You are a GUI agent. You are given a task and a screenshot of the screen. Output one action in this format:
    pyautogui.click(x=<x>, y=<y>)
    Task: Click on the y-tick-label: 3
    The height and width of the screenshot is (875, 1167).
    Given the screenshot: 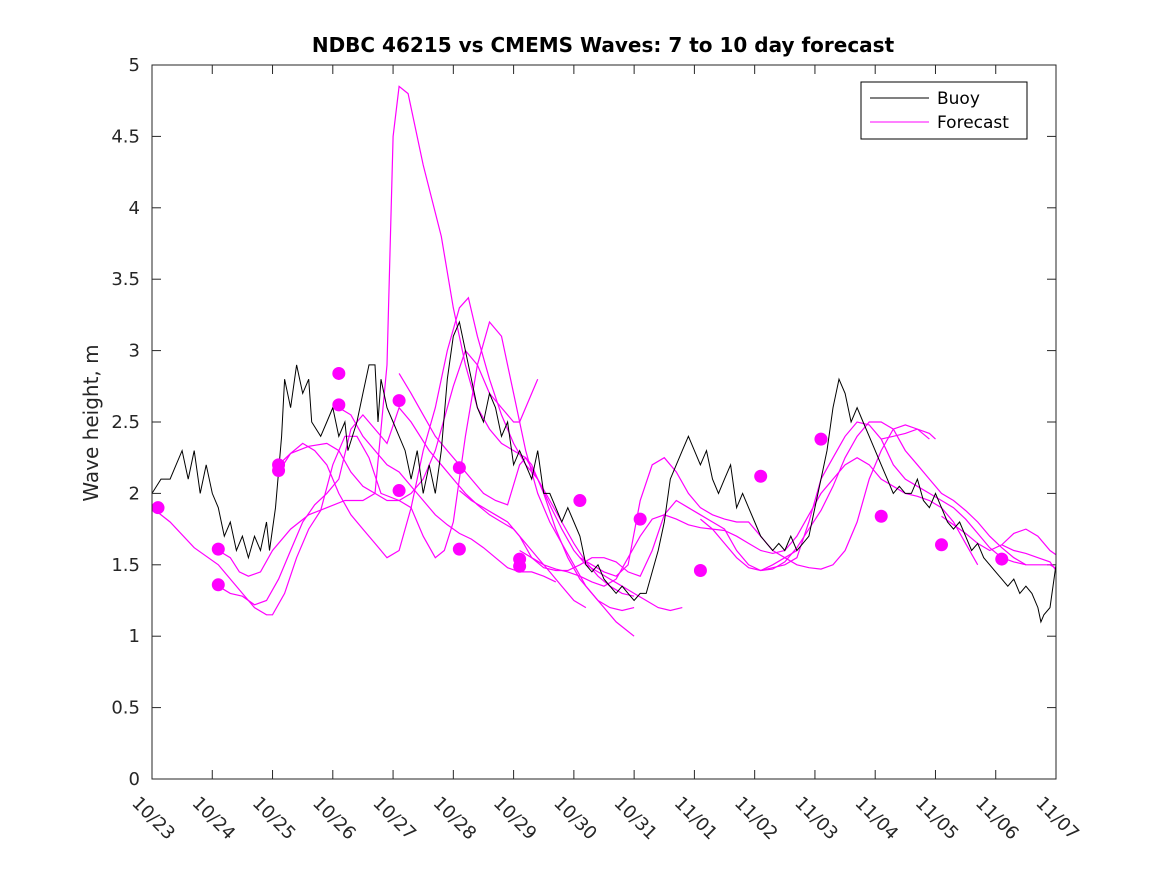 What is the action you would take?
    pyautogui.click(x=134, y=351)
    